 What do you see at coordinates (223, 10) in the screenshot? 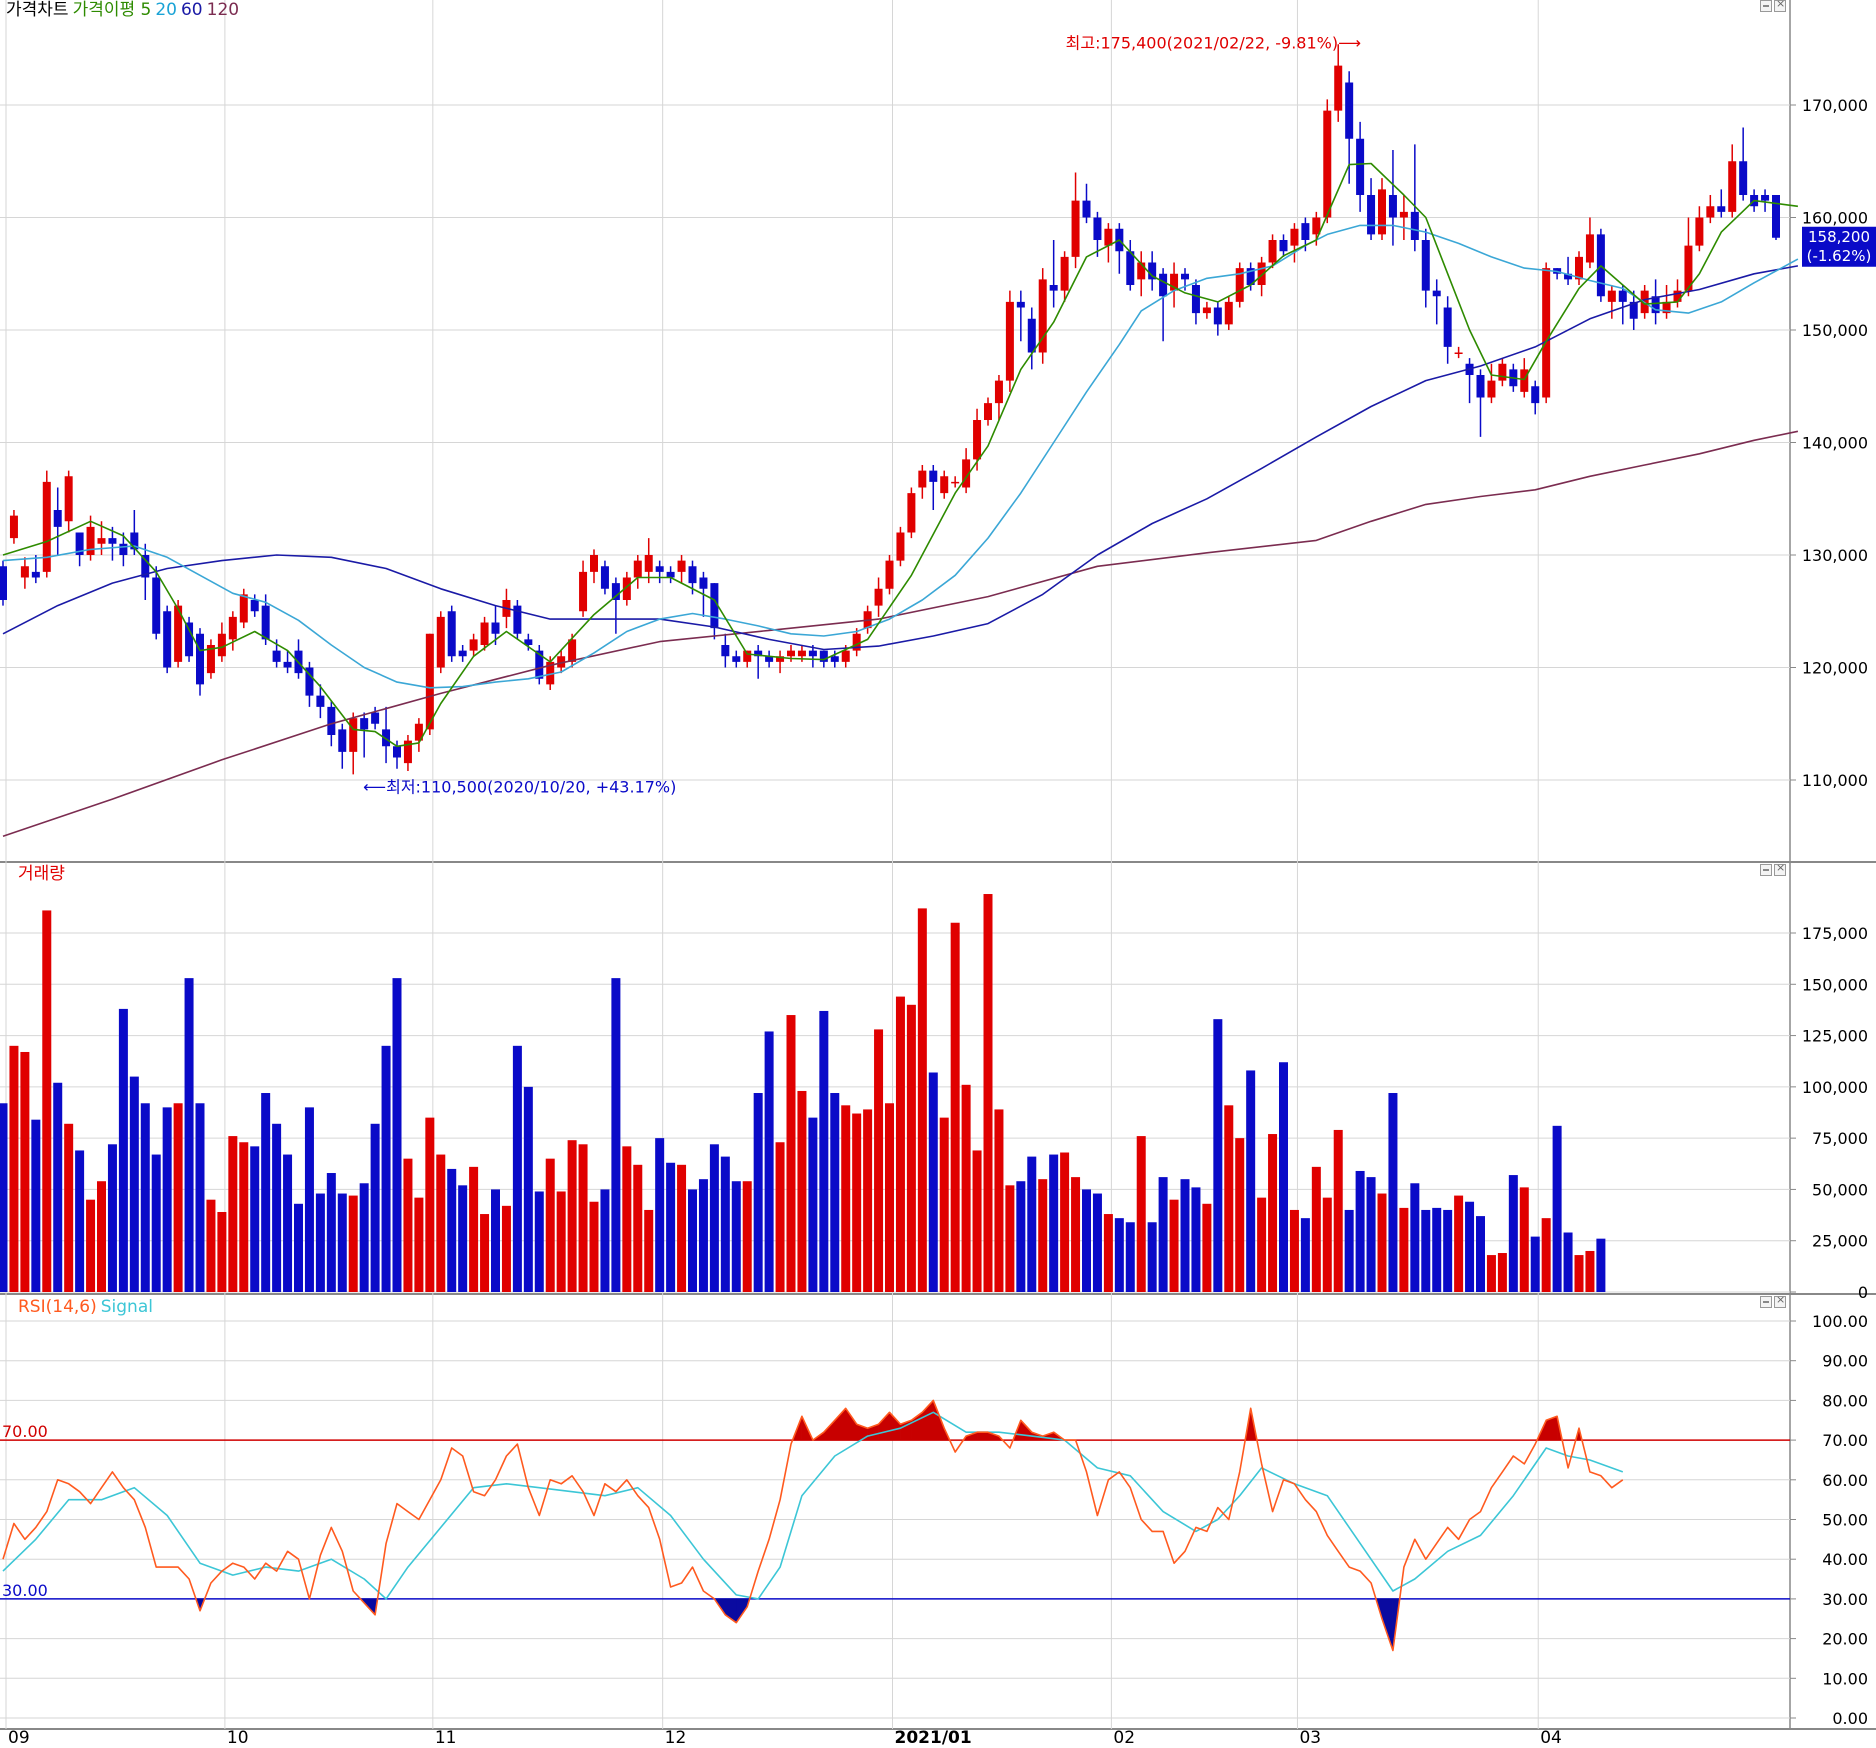
I see `legend-ma120: 120` at bounding box center [223, 10].